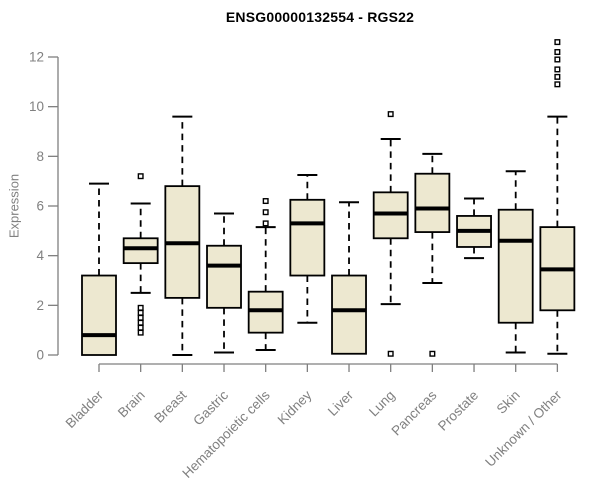  What do you see at coordinates (320, 17) in the screenshot?
I see `chart-title: ENSG00000132554 - RGS22` at bounding box center [320, 17].